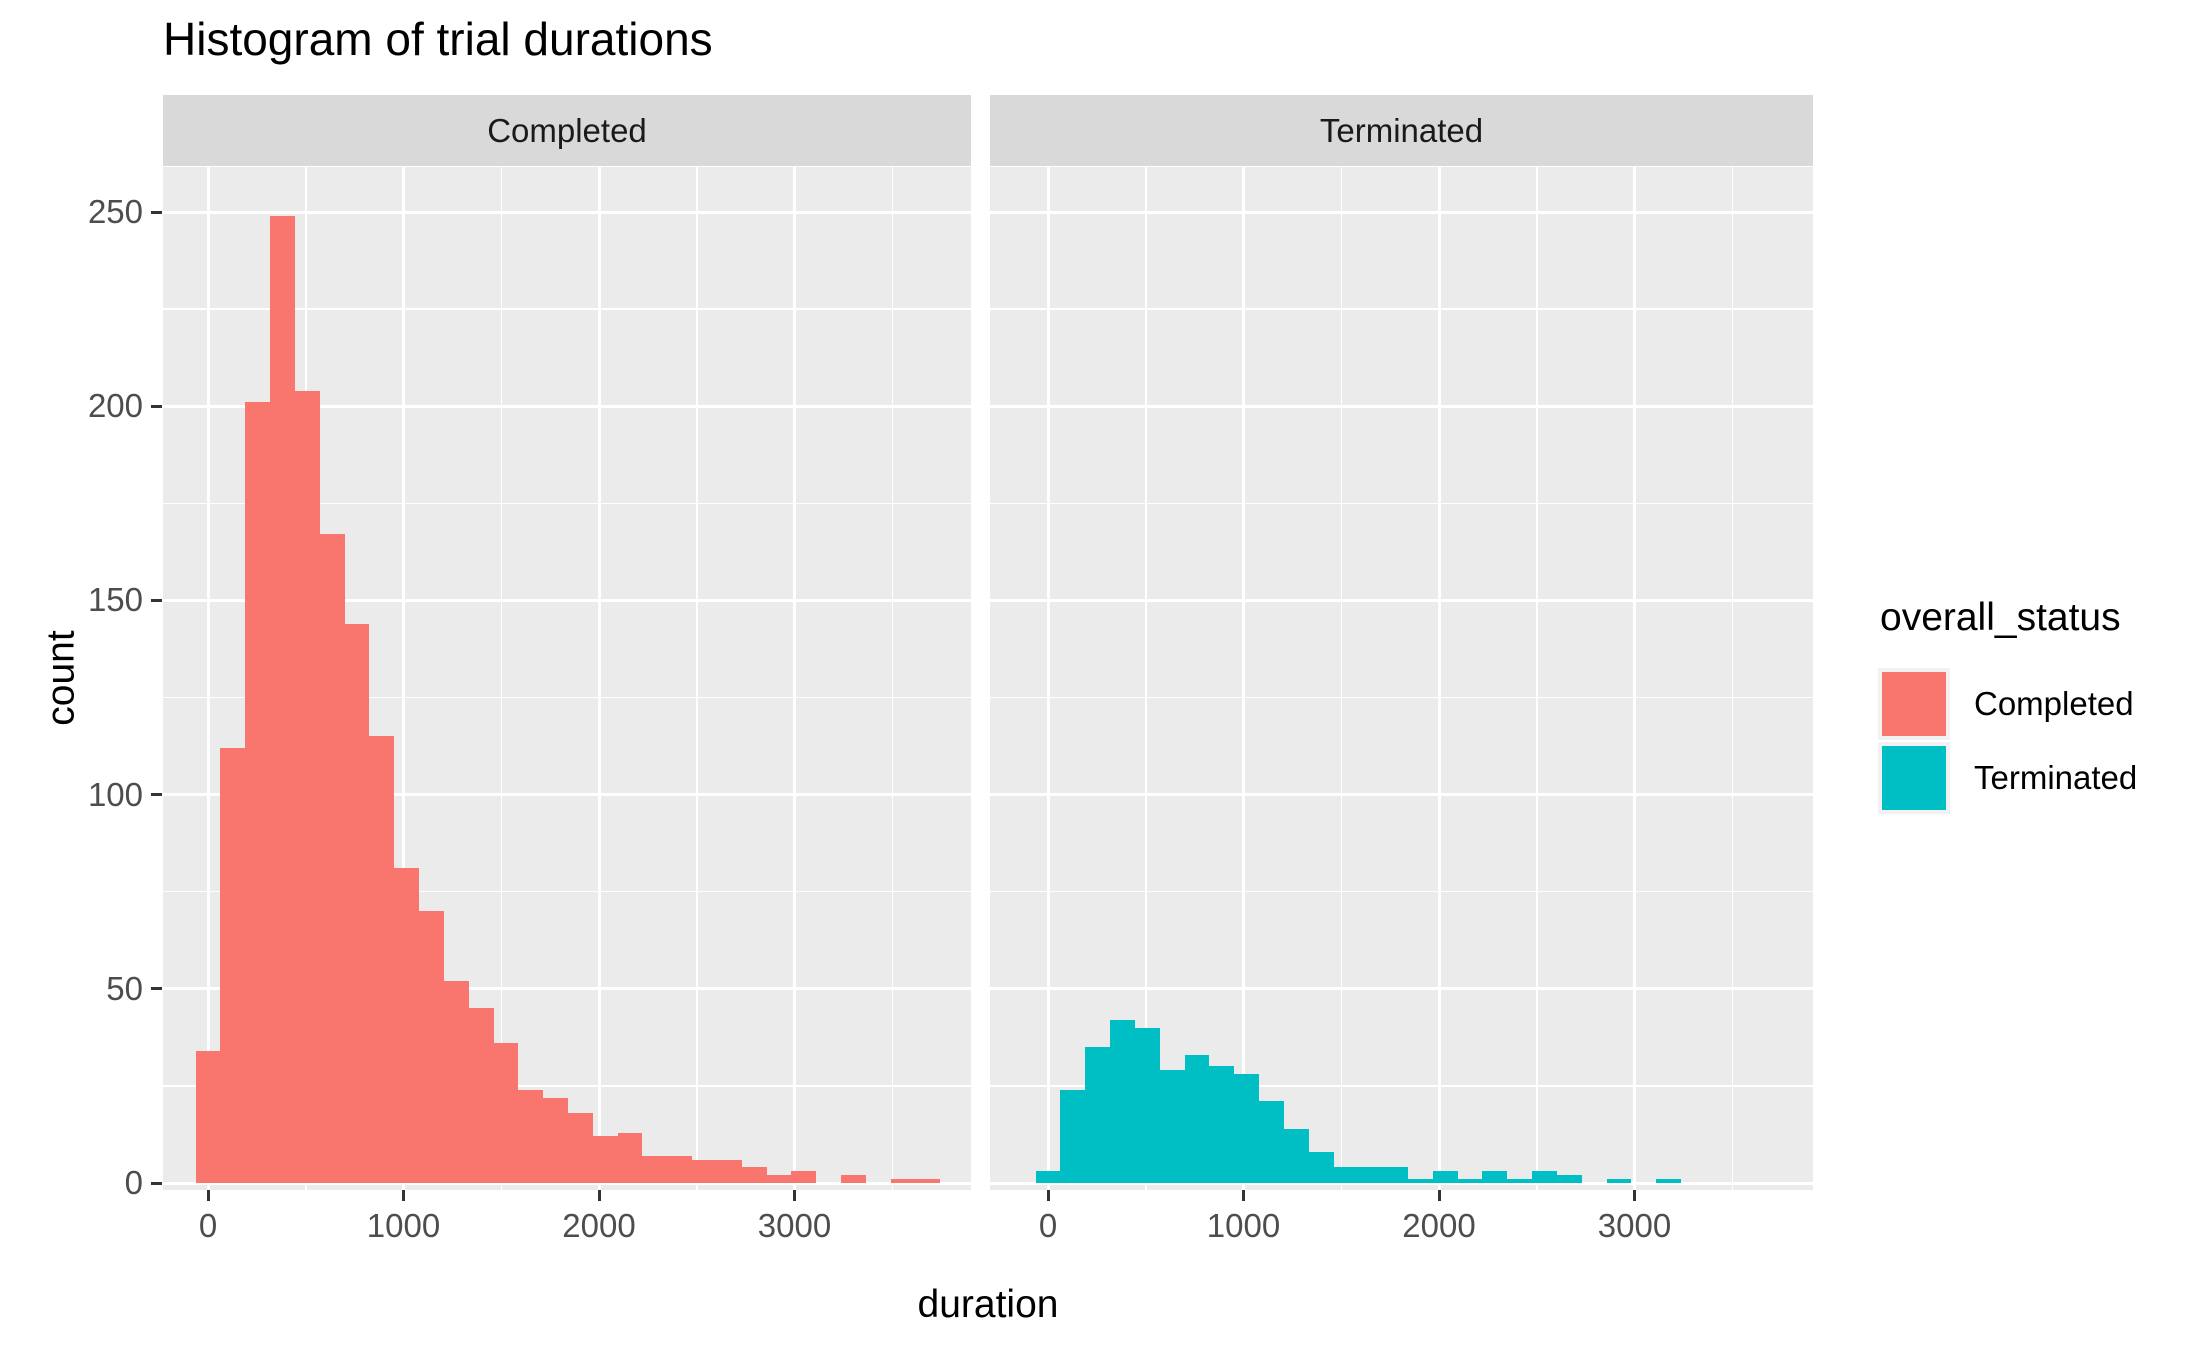  I want to click on facet-strip-terminated: Terminated, so click(1401, 130).